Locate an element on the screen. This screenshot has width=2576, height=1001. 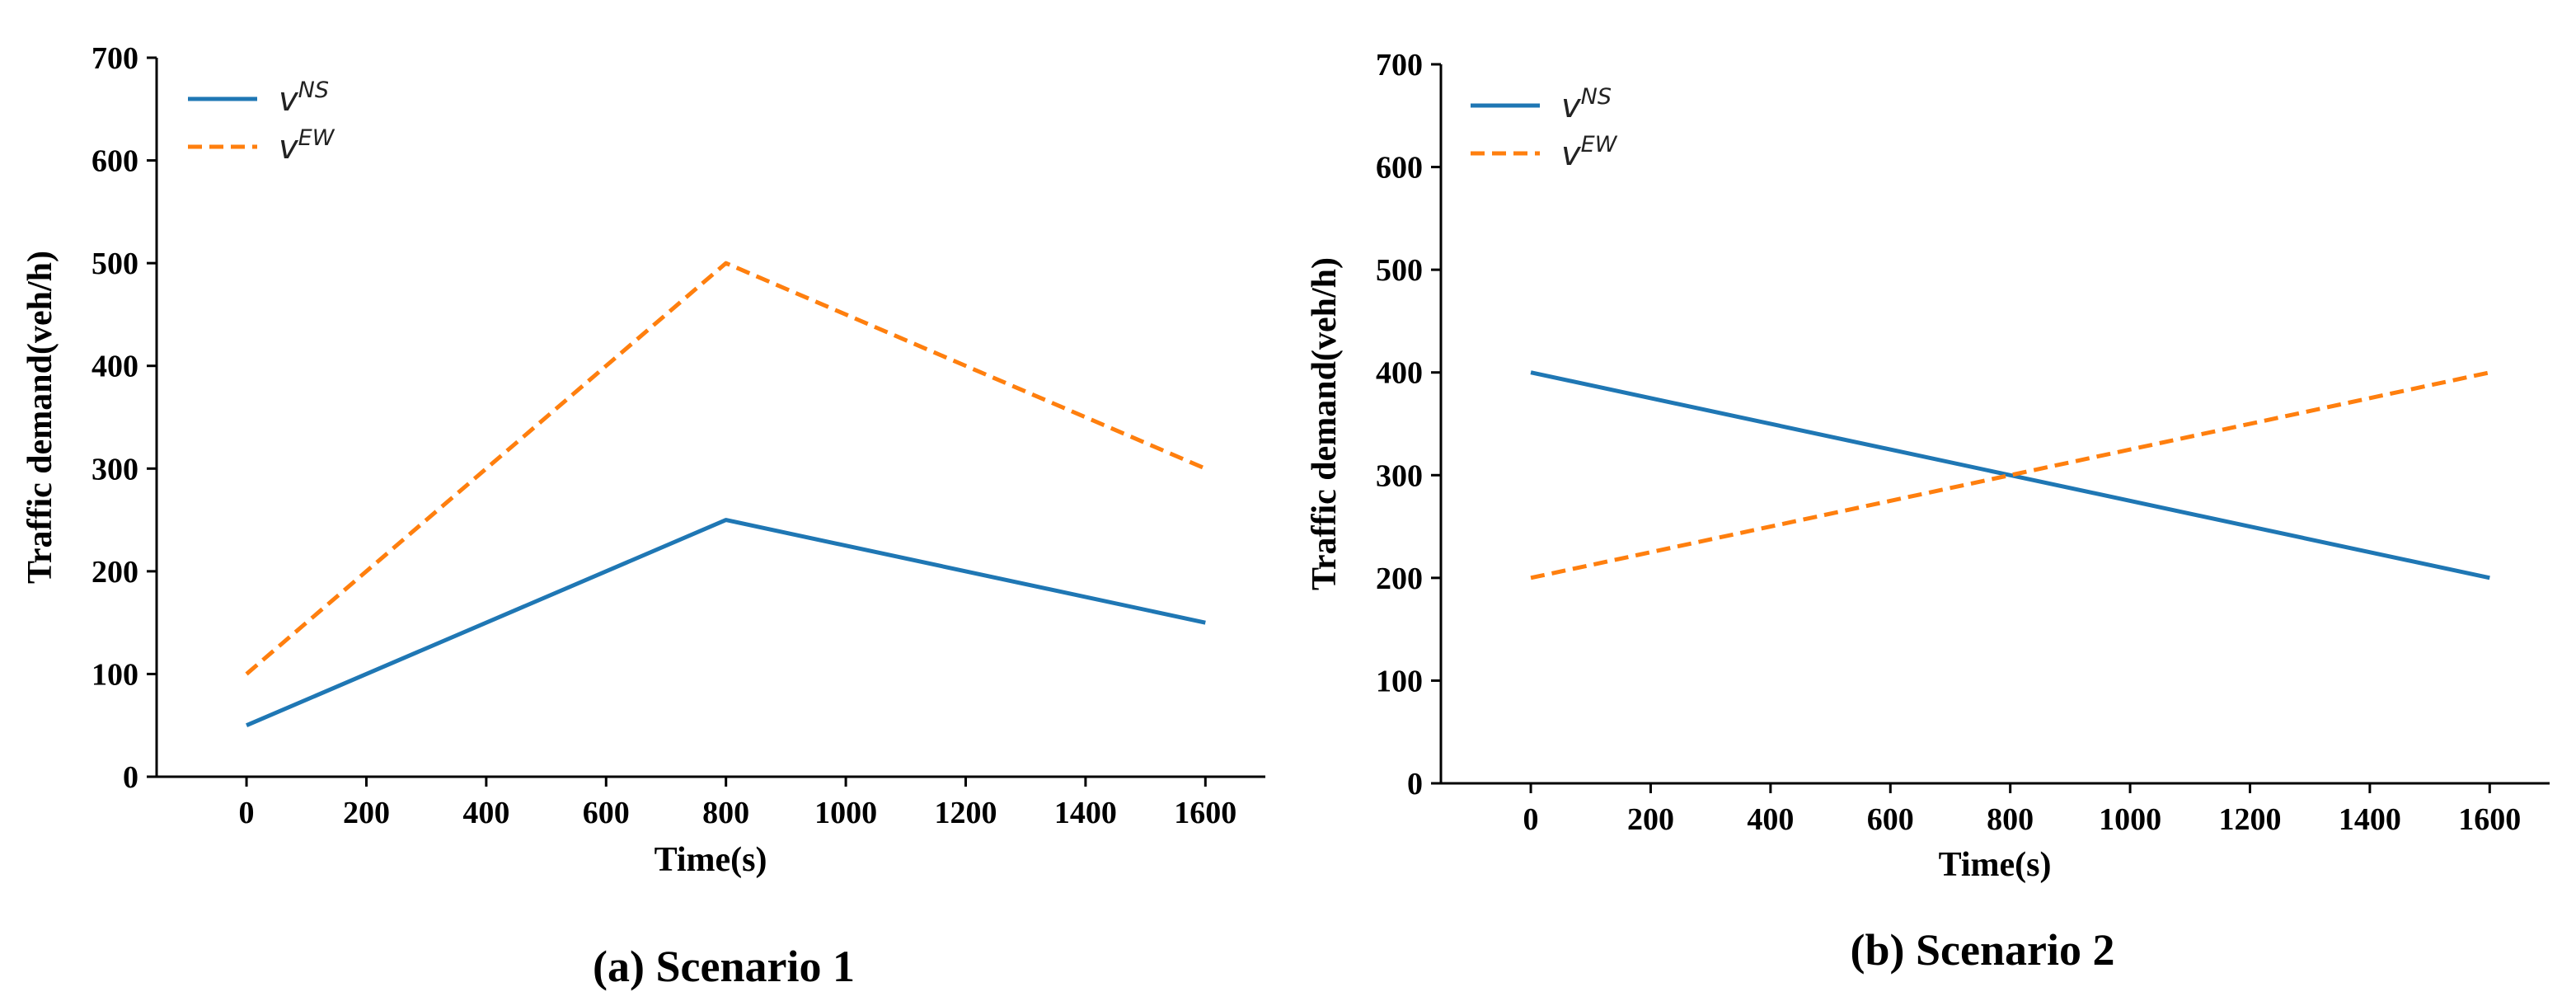
series-lines is located at coordinates (2010, 475).